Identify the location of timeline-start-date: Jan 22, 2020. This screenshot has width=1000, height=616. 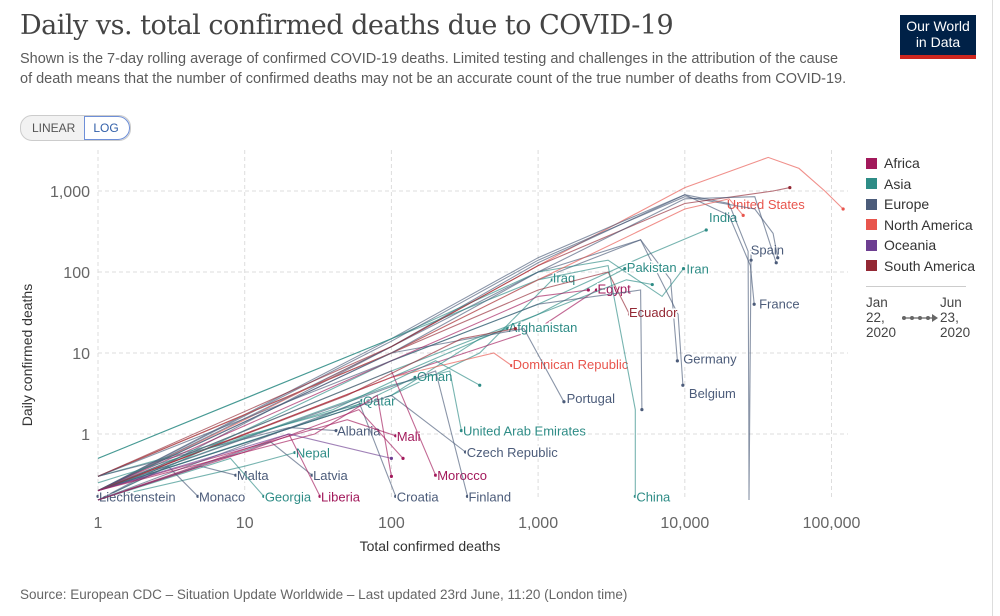
(881, 317).